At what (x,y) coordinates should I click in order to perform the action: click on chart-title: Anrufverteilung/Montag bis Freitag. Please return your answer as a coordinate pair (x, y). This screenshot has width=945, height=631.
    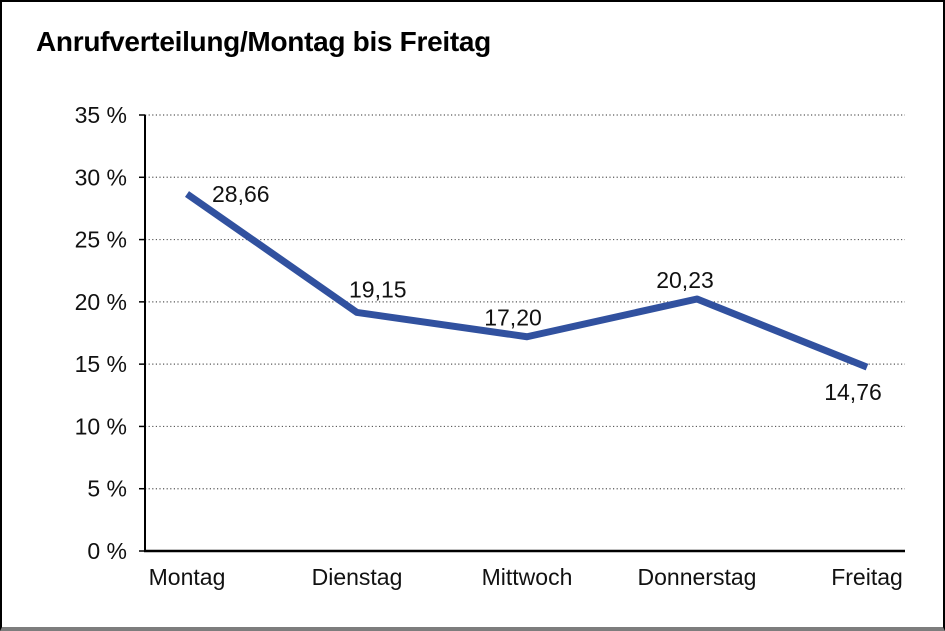
    Looking at the image, I should click on (263, 41).